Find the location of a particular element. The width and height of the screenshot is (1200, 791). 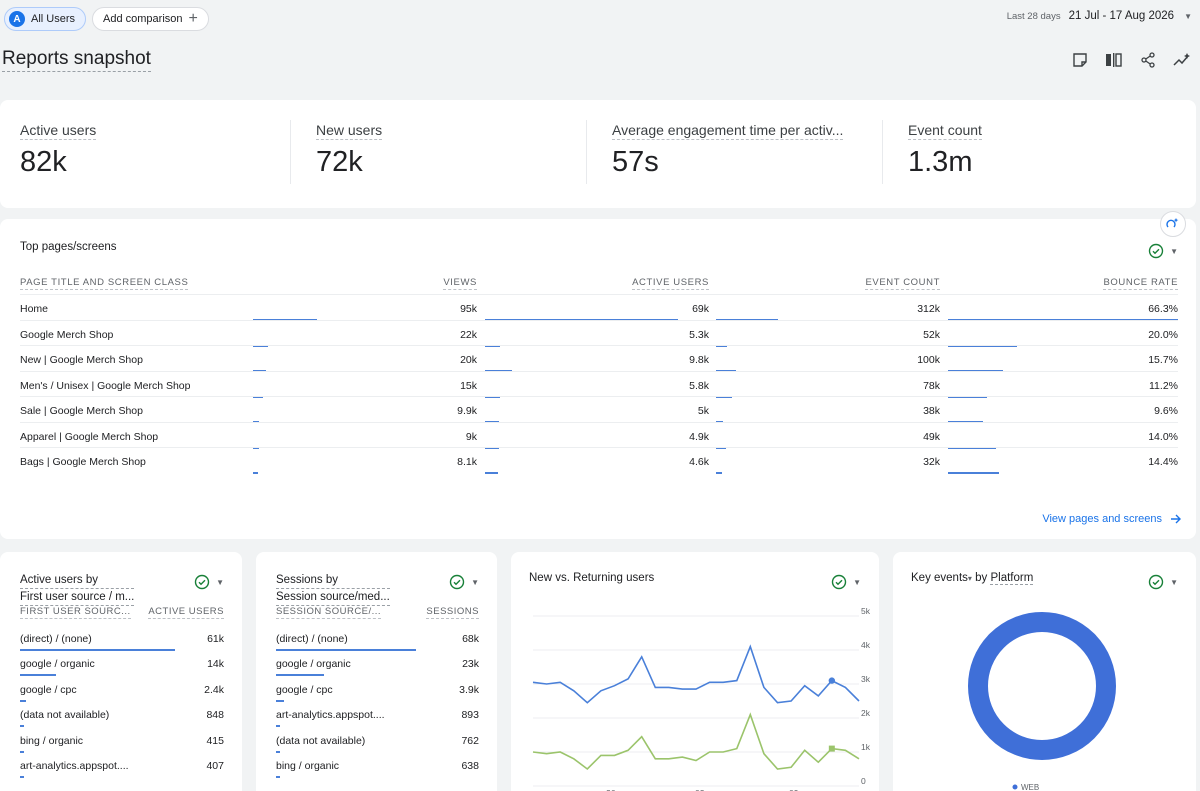

bar-views is located at coordinates (255, 473).